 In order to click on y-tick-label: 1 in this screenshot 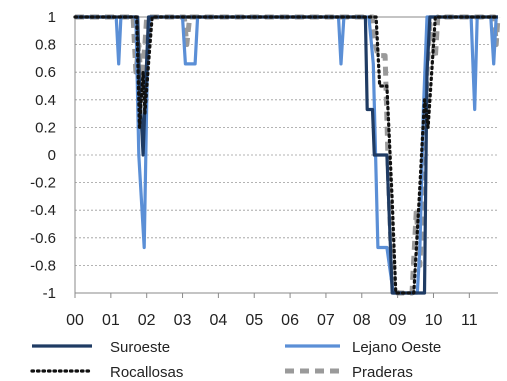, I will do `click(52, 17)`.